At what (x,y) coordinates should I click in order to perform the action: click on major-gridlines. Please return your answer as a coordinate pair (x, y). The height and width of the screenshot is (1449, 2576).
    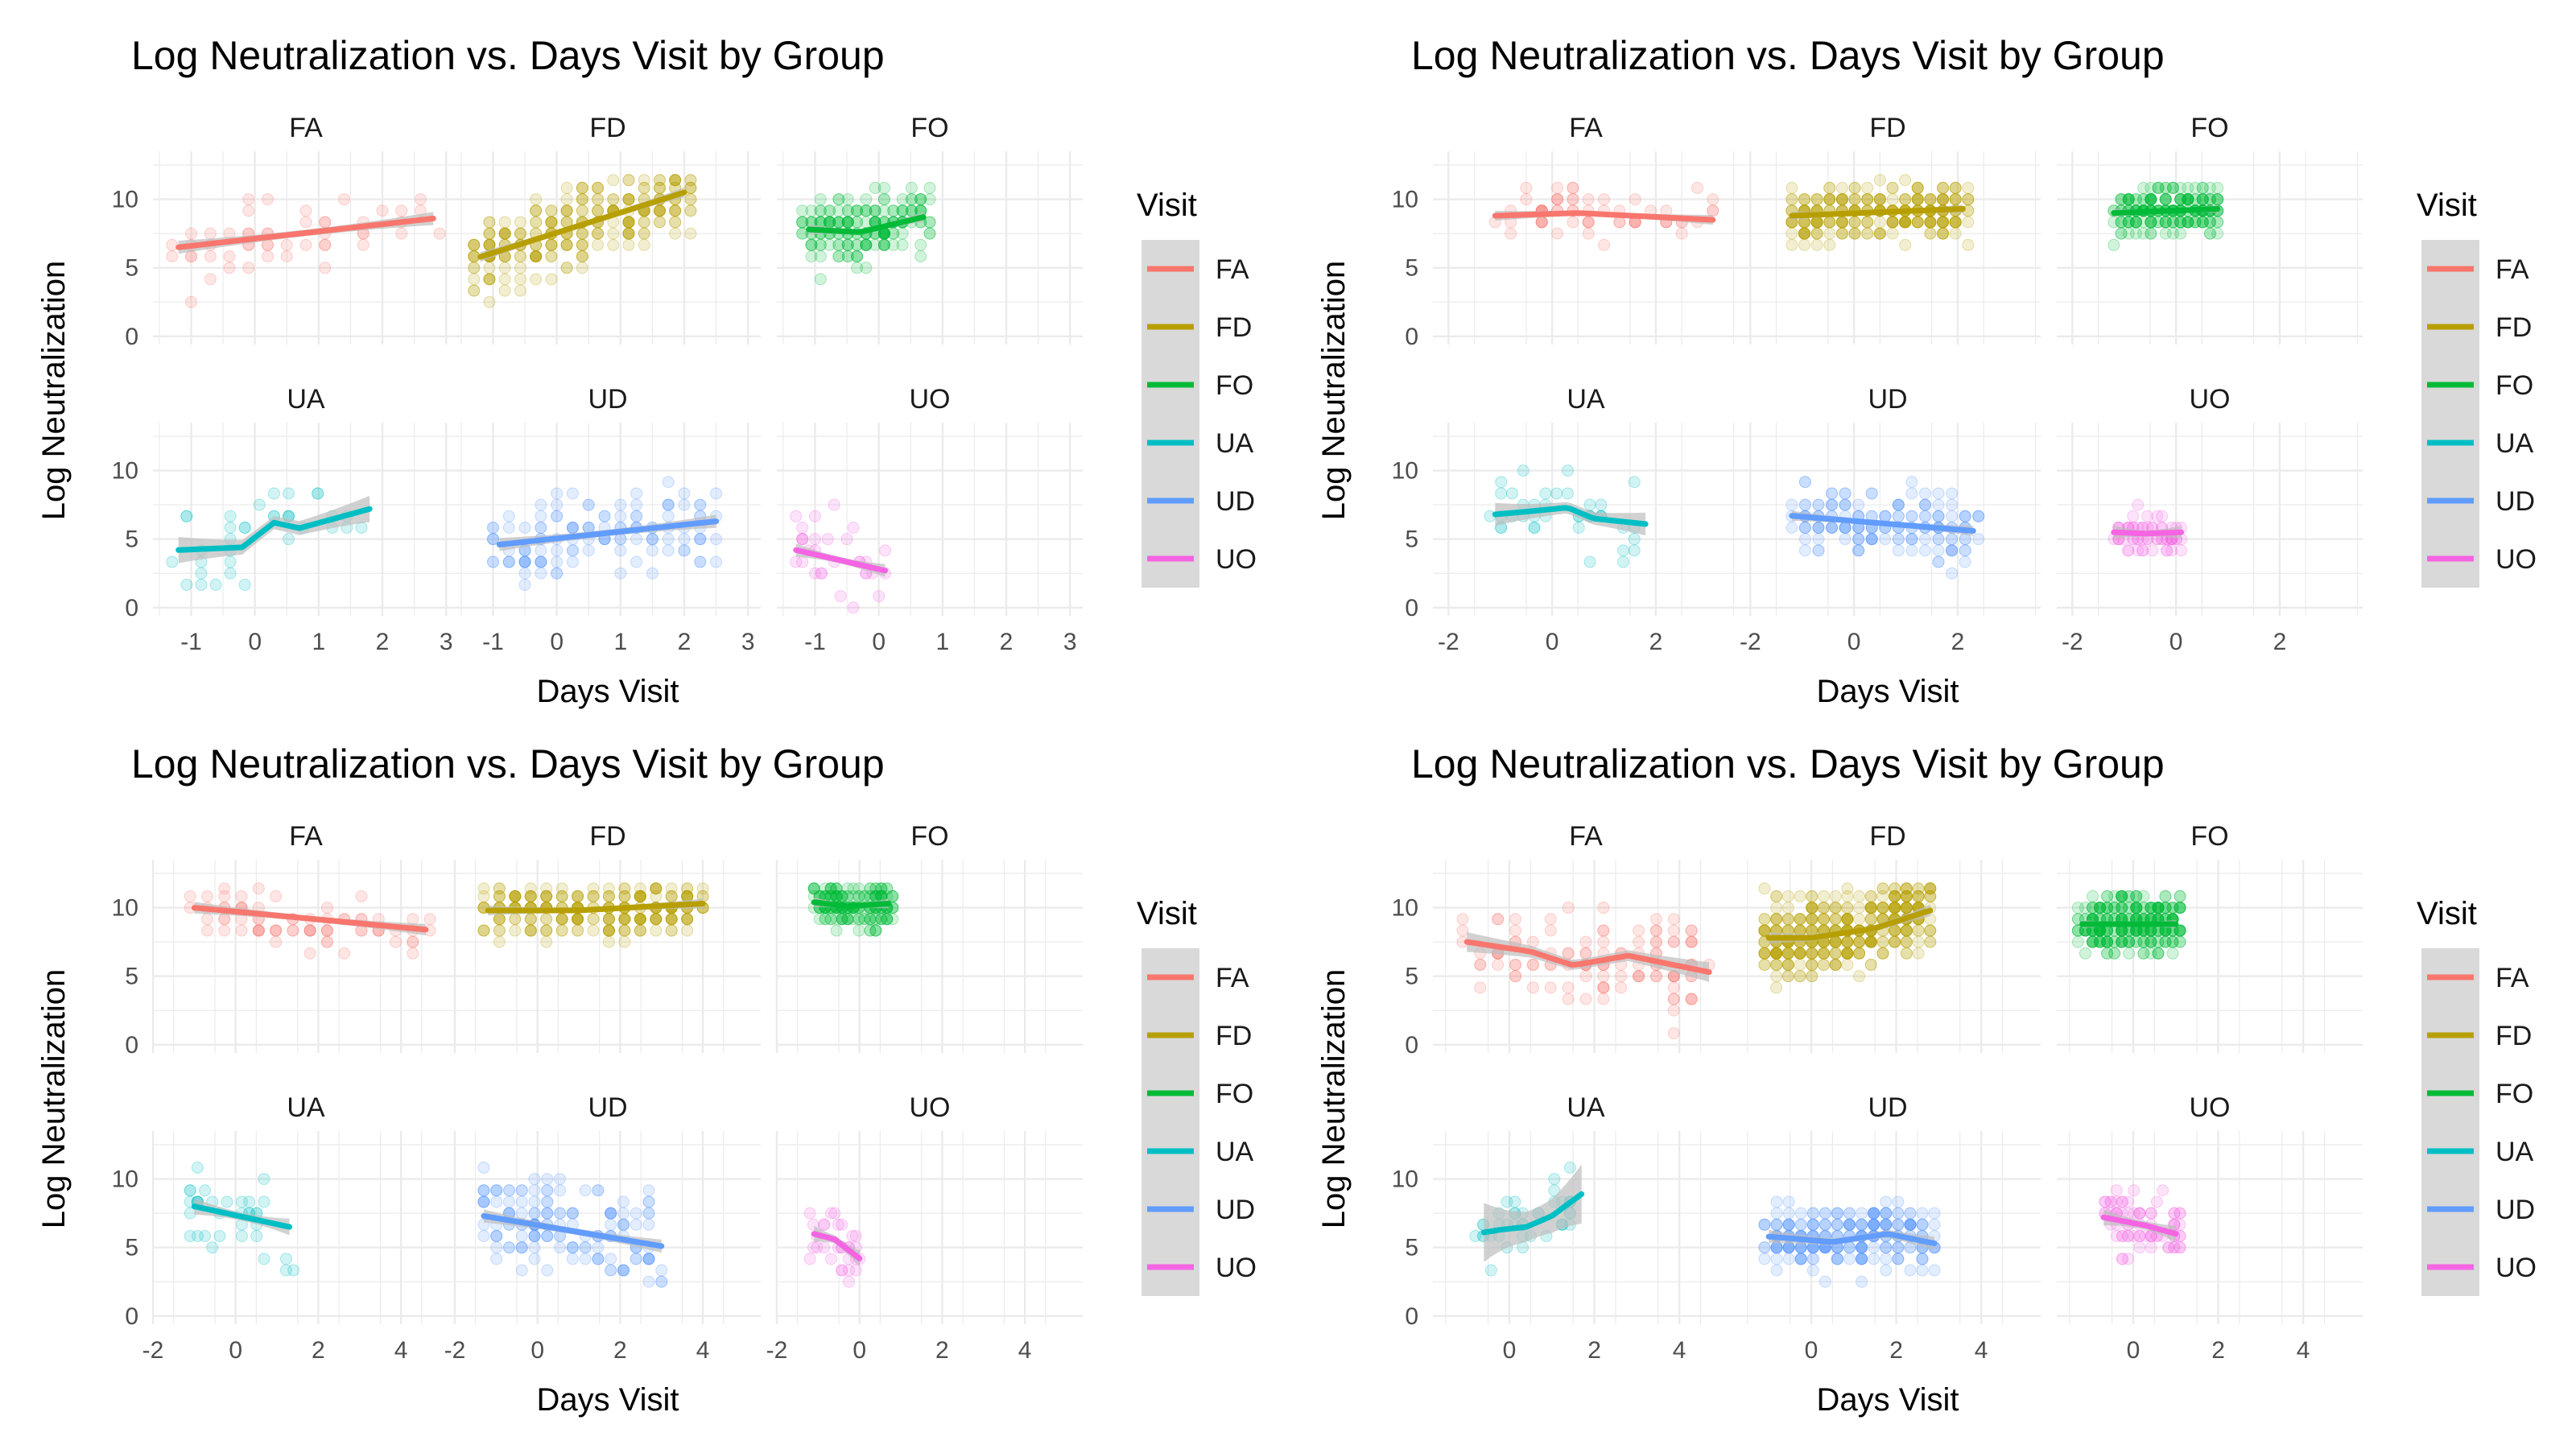
    Looking at the image, I should click on (1586, 519).